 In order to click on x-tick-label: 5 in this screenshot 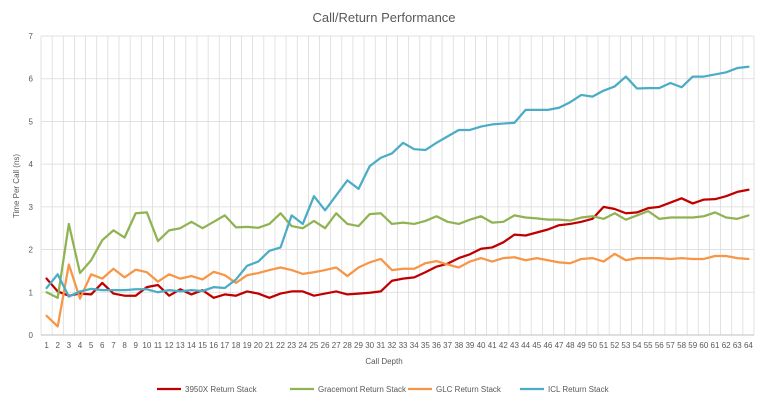, I will do `click(91, 345)`.